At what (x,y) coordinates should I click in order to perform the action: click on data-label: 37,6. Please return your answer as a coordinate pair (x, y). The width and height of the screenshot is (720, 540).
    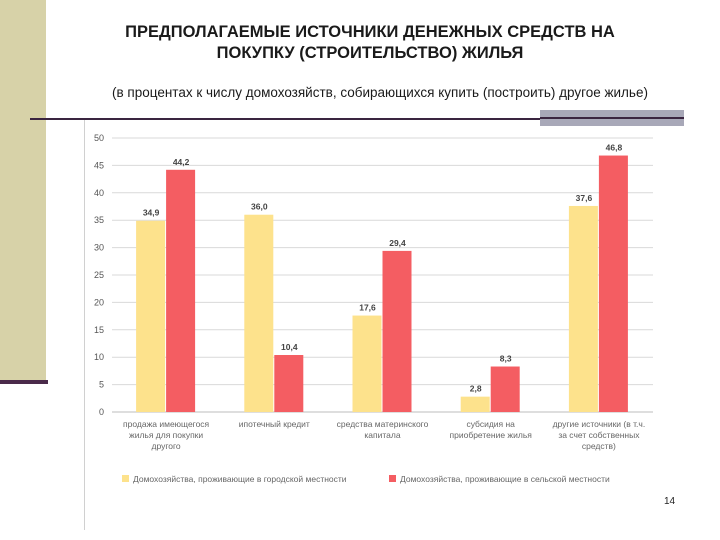
    Looking at the image, I should click on (584, 198).